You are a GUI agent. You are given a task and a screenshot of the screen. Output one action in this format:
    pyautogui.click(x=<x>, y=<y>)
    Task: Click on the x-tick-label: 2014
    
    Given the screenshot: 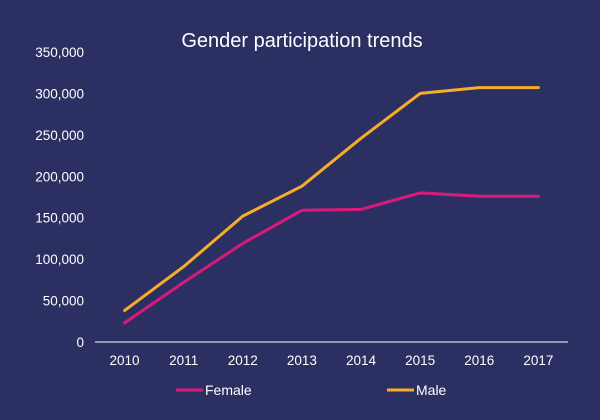 What is the action you would take?
    pyautogui.click(x=361, y=360)
    